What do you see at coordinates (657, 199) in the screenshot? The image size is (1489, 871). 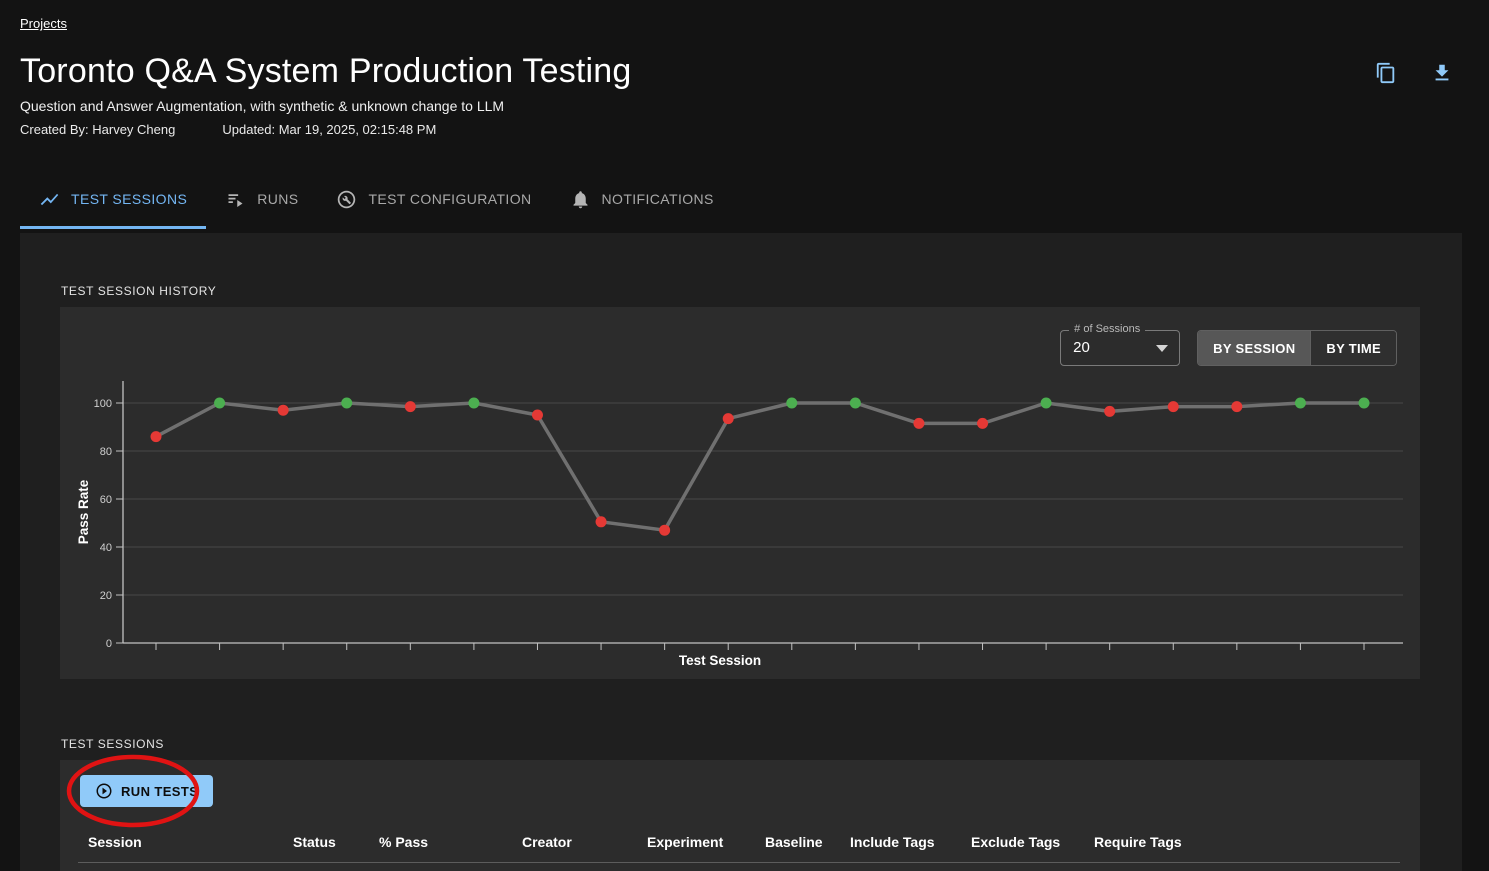 I see `tab-label: NOTIFICATIONS` at bounding box center [657, 199].